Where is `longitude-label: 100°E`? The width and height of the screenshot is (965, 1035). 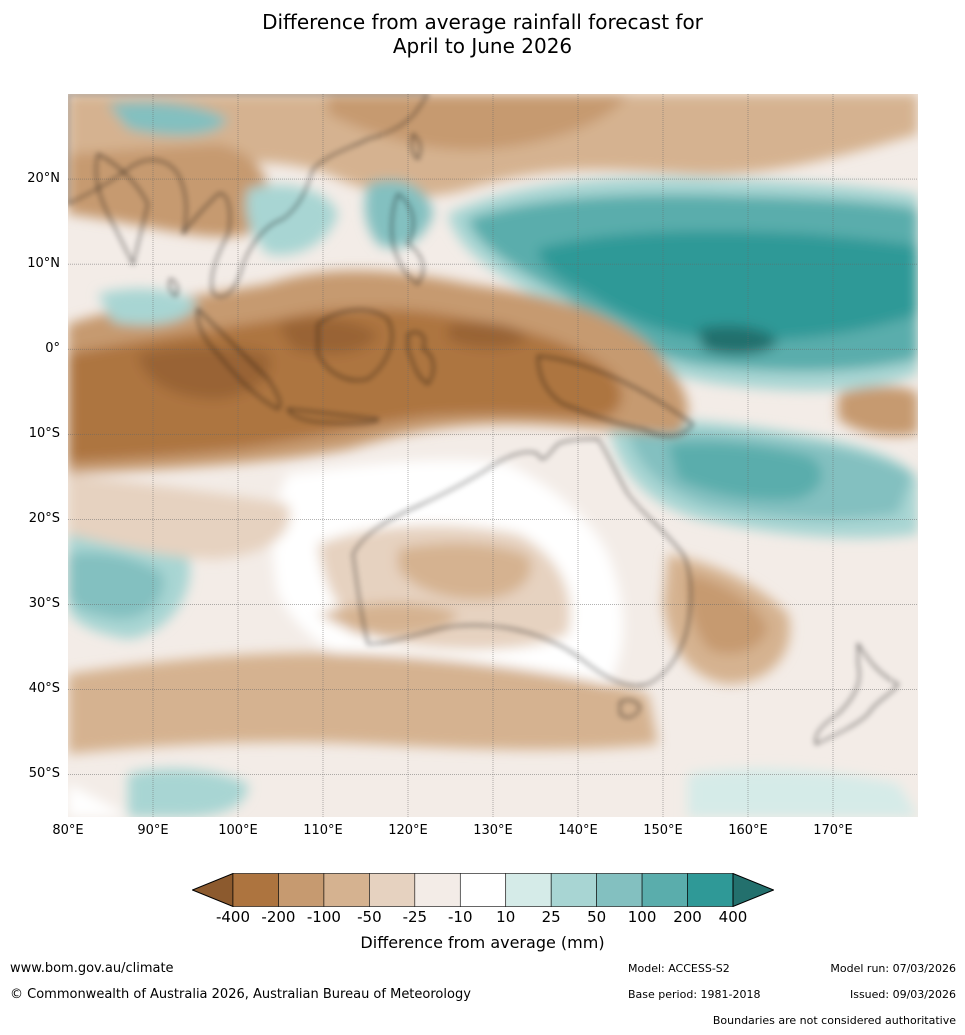
longitude-label: 100°E is located at coordinates (238, 830).